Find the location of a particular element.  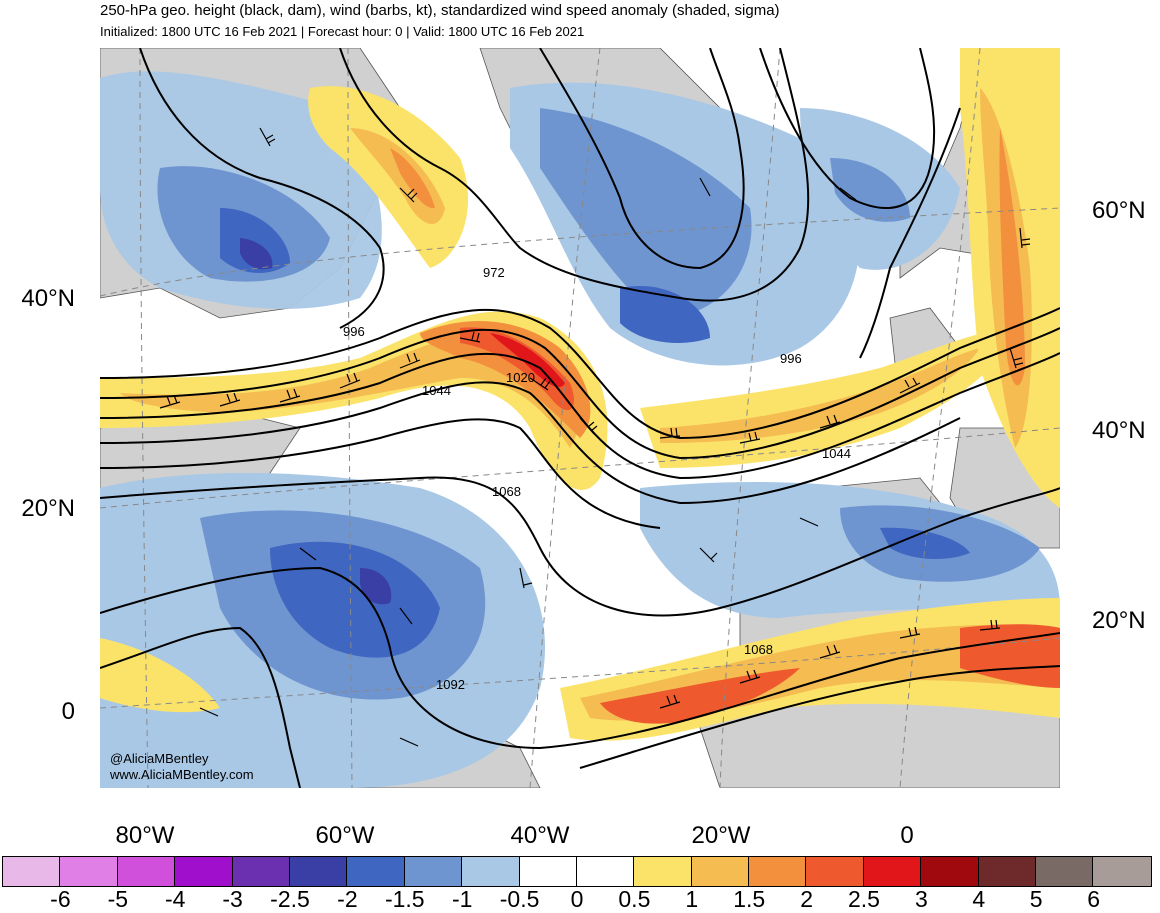

height-label: 1020 is located at coordinates (520, 377).